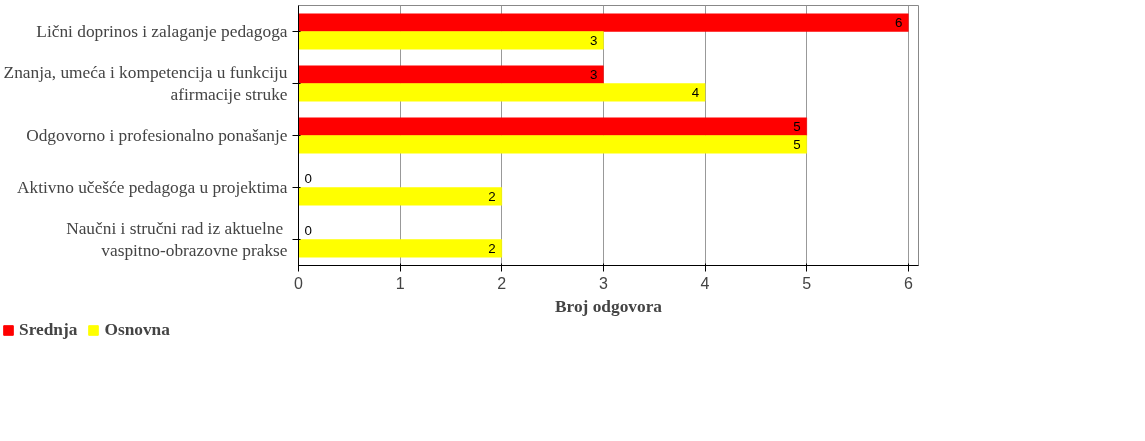 The image size is (1145, 441). I want to click on y-tick-label: Lični doprinos i zalaganje pedagoga, so click(162, 31).